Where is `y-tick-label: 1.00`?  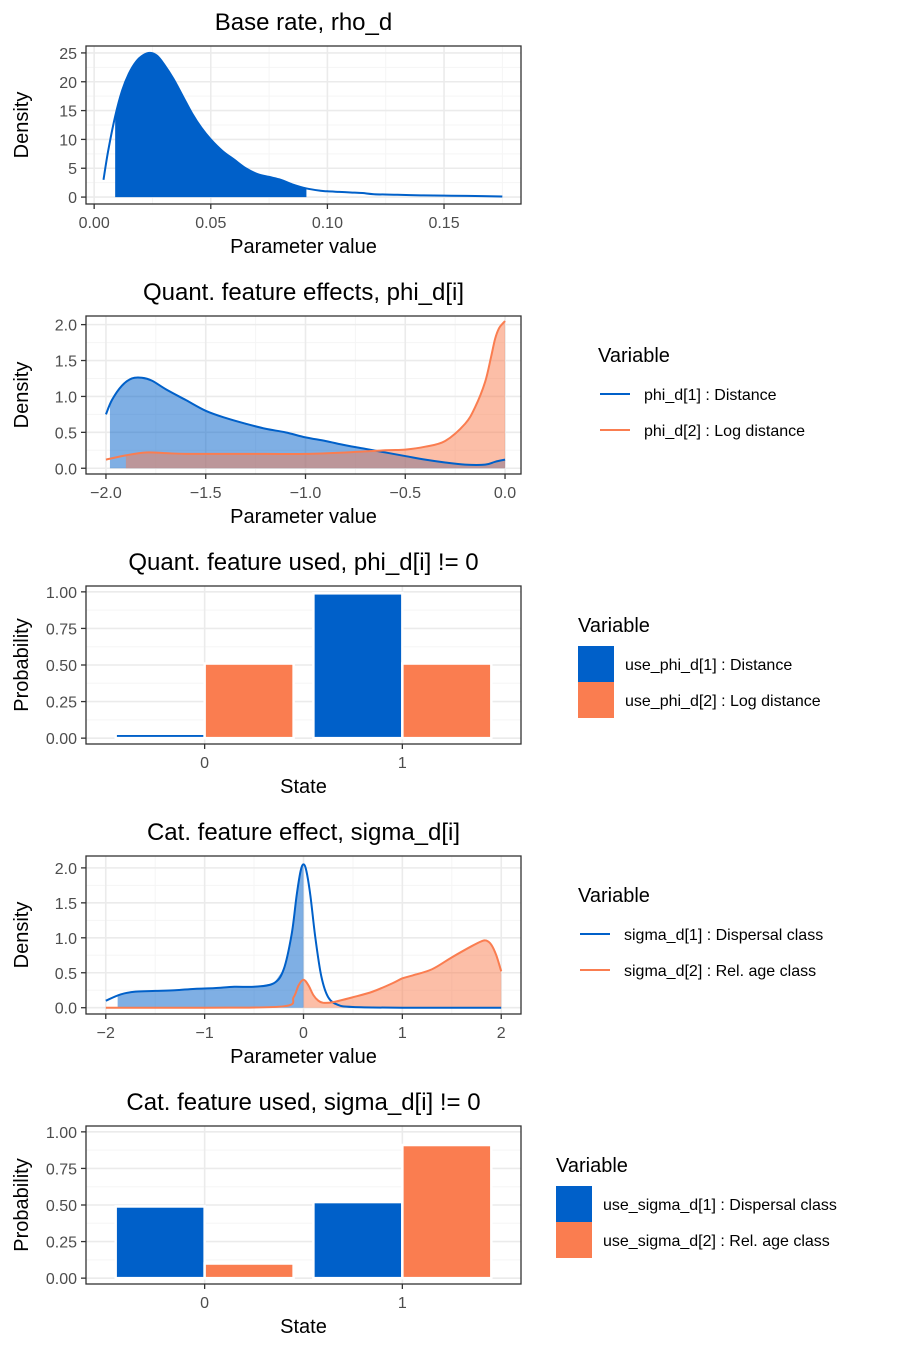
y-tick-label: 1.00 is located at coordinates (61, 1133).